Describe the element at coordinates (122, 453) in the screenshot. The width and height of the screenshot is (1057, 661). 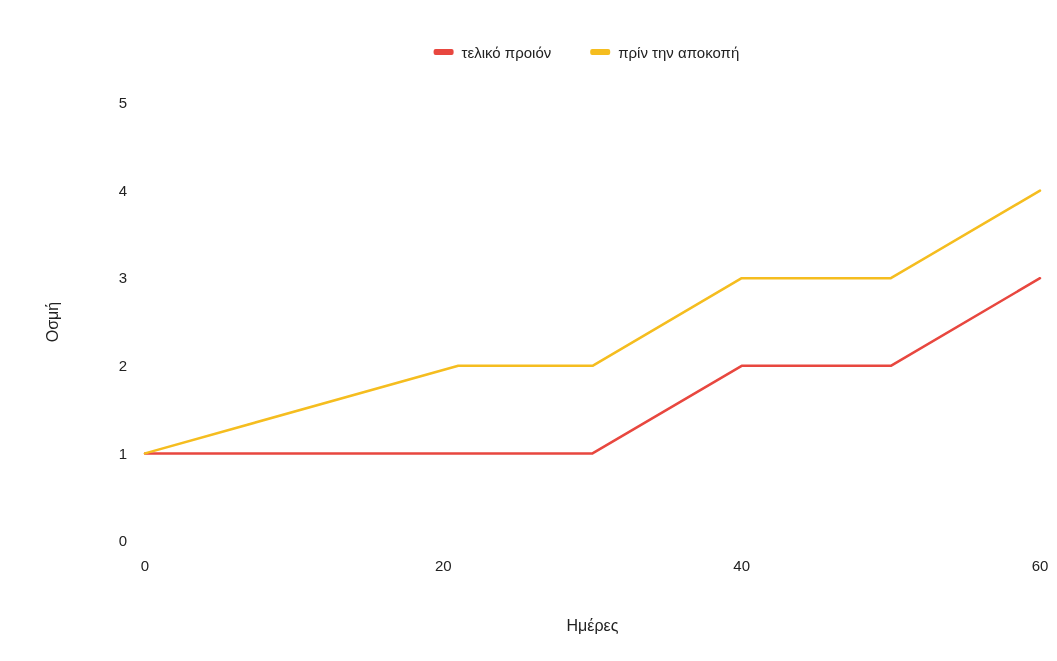
I see `y-tick-label: 1` at that location.